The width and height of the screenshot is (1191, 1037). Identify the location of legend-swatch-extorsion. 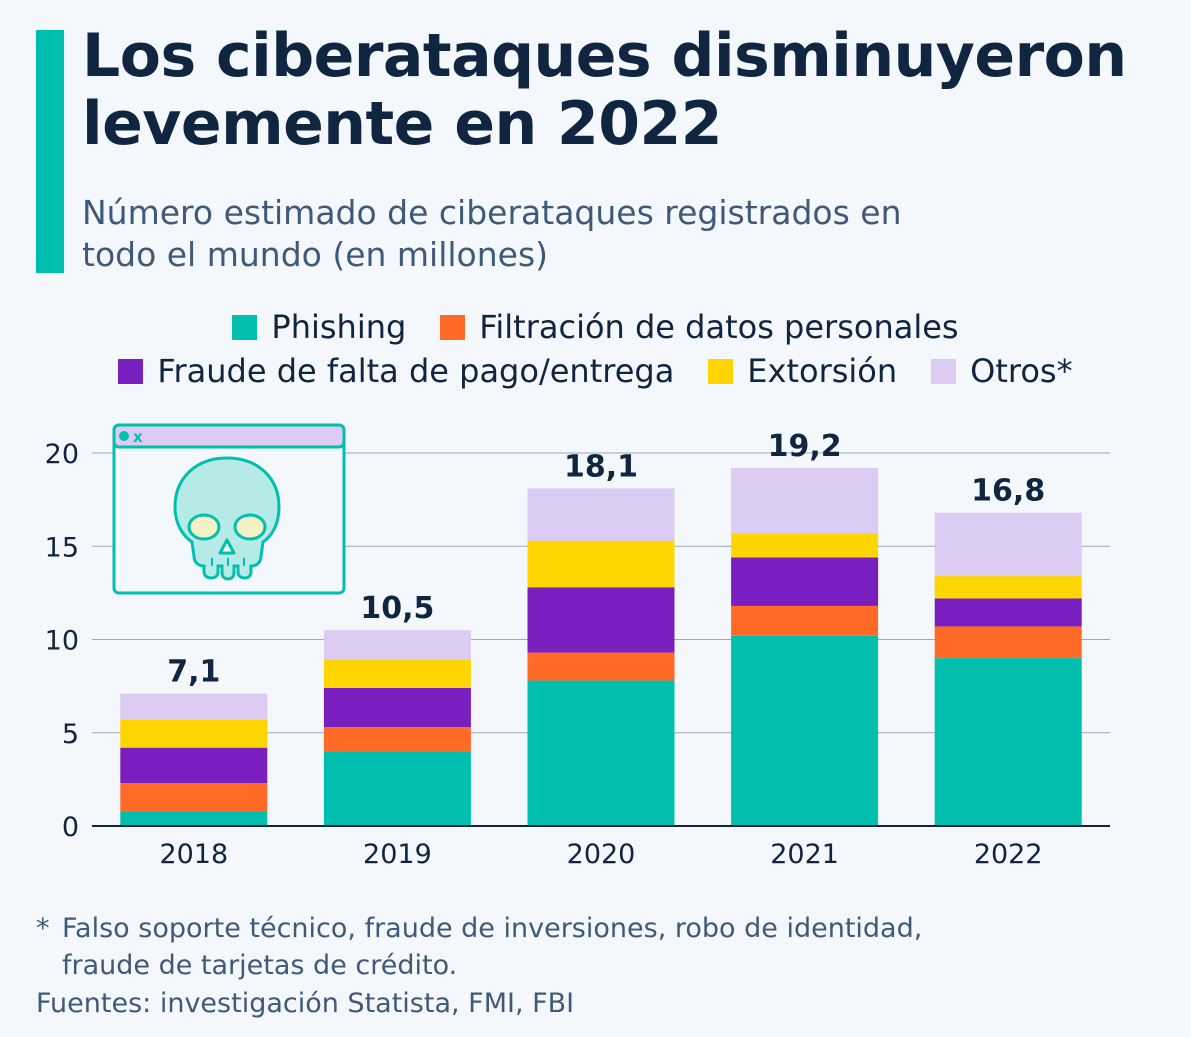
(721, 371).